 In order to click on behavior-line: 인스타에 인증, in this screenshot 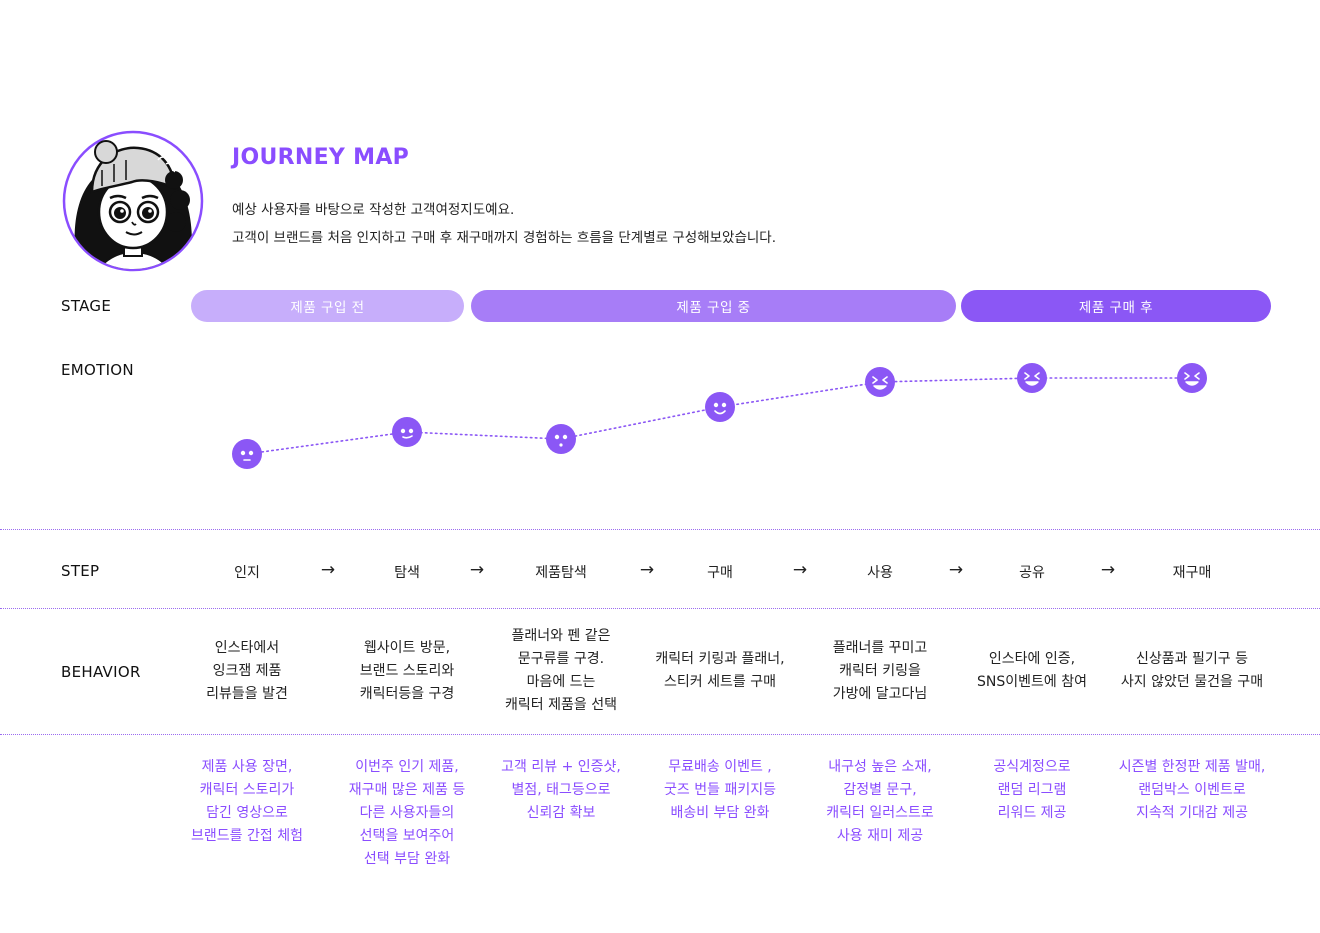, I will do `click(1032, 659)`.